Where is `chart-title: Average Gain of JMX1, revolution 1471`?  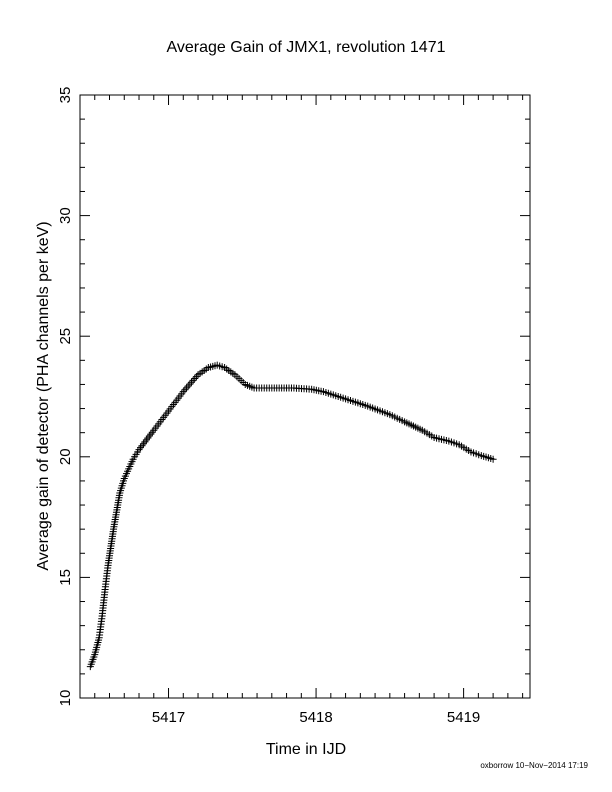
chart-title: Average Gain of JMX1, revolution 1471 is located at coordinates (306, 47).